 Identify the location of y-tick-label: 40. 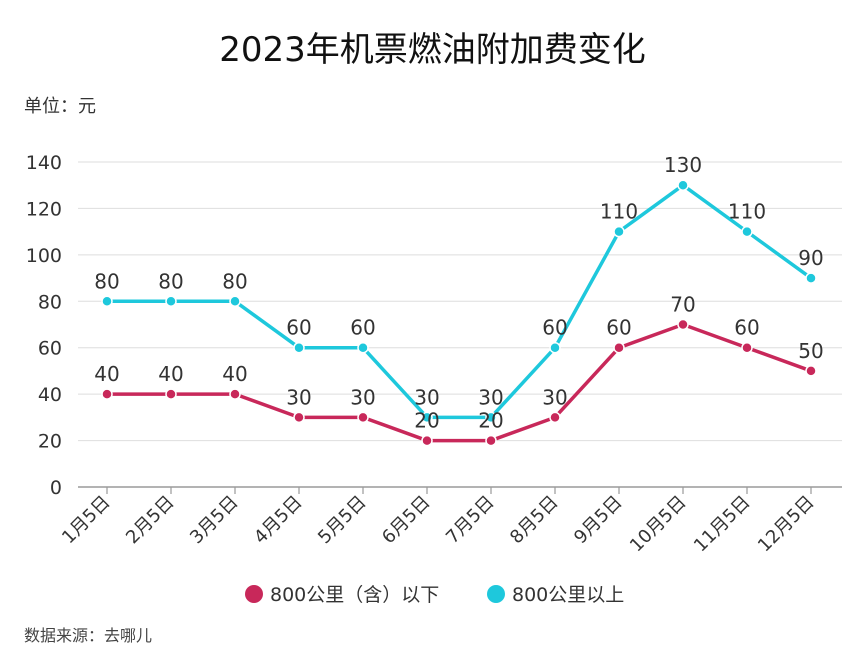
(50, 395).